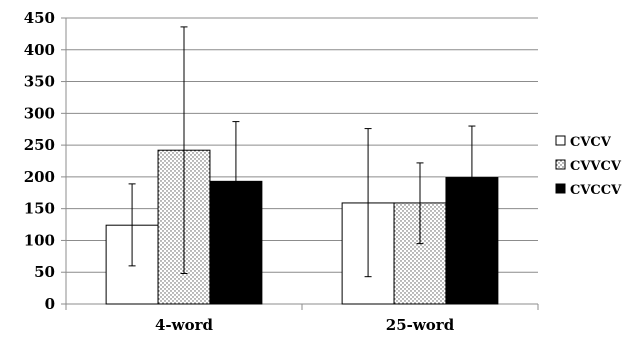  I want to click on y-tick-label: 300, so click(39, 113).